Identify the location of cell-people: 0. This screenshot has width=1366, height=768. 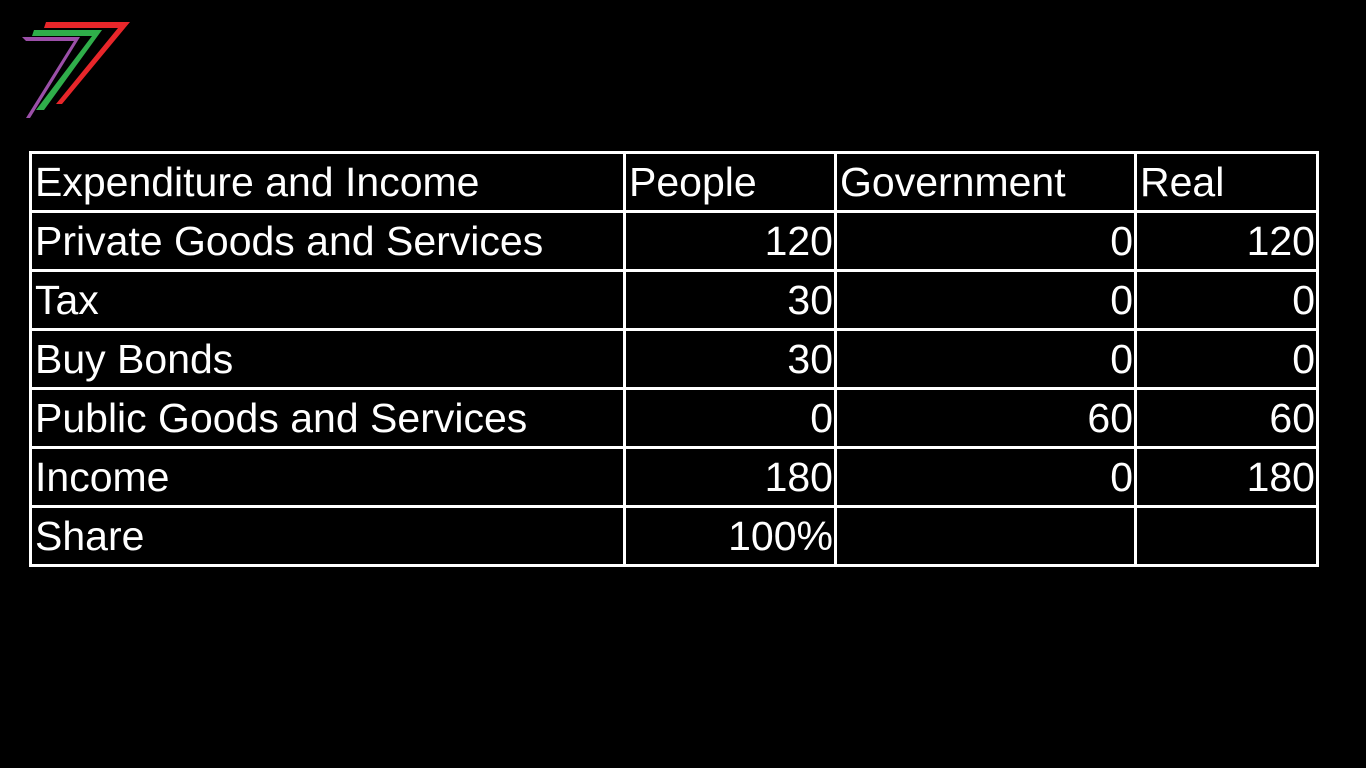
(730, 418).